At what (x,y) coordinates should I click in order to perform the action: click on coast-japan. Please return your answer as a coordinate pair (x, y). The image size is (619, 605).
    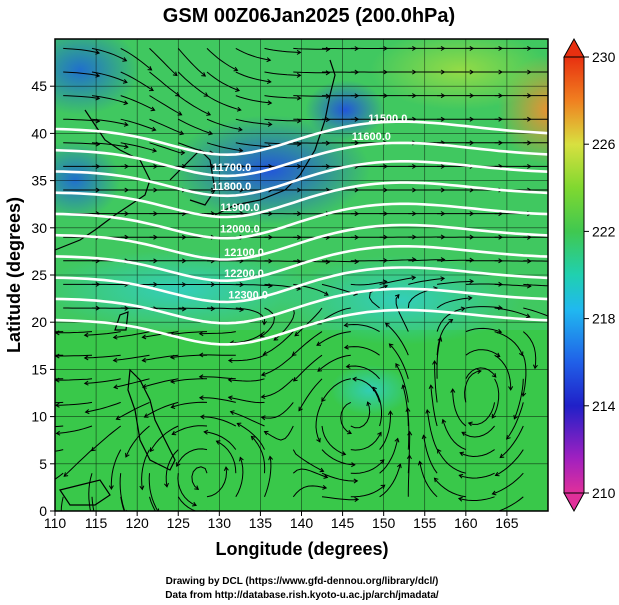
    Looking at the image, I should click on (275, 137).